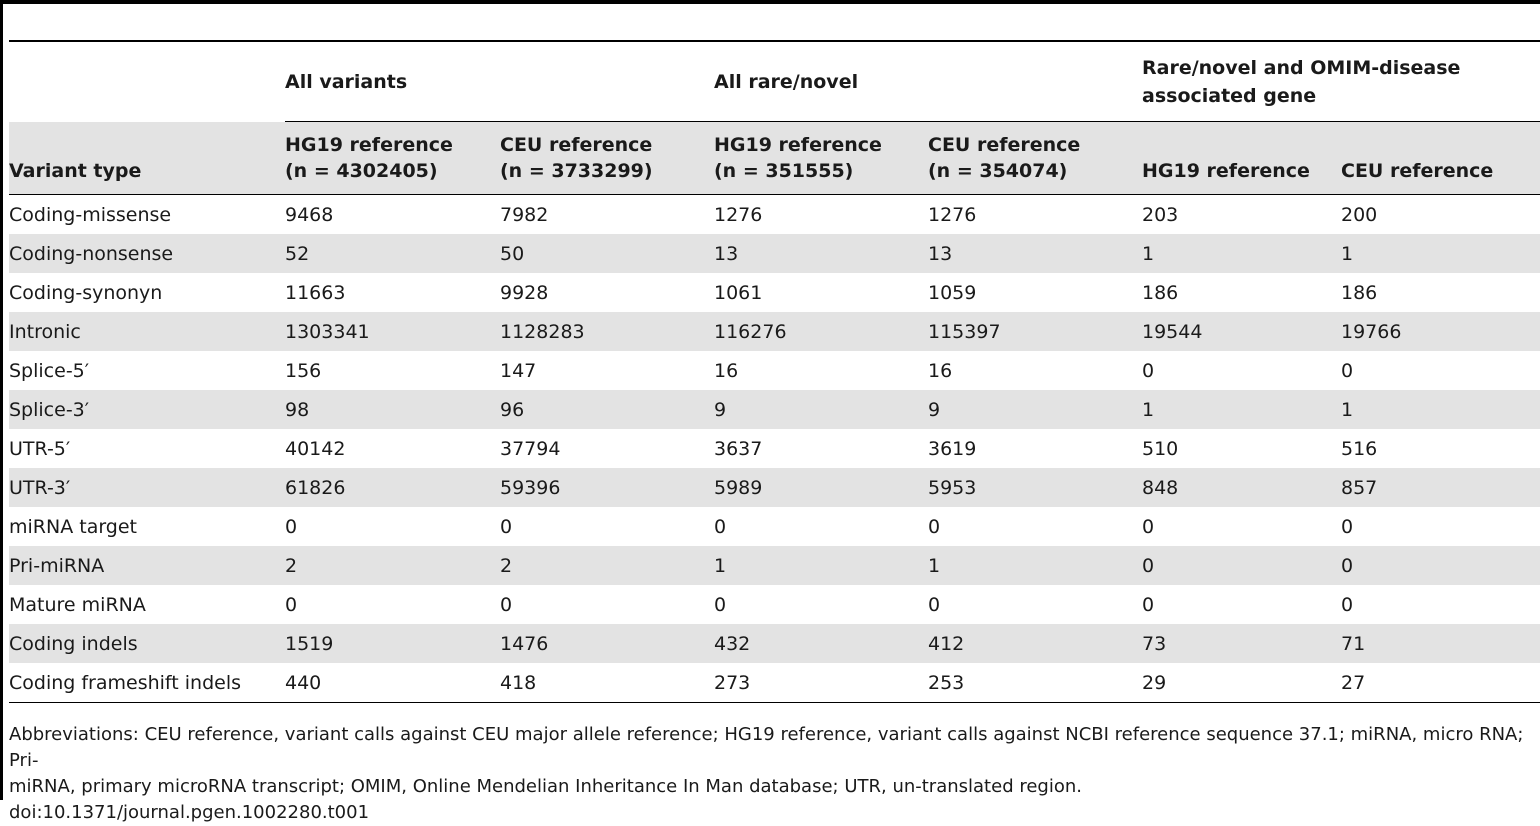 The width and height of the screenshot is (1540, 826). I want to click on value-cell-c4: 3619, so click(952, 448).